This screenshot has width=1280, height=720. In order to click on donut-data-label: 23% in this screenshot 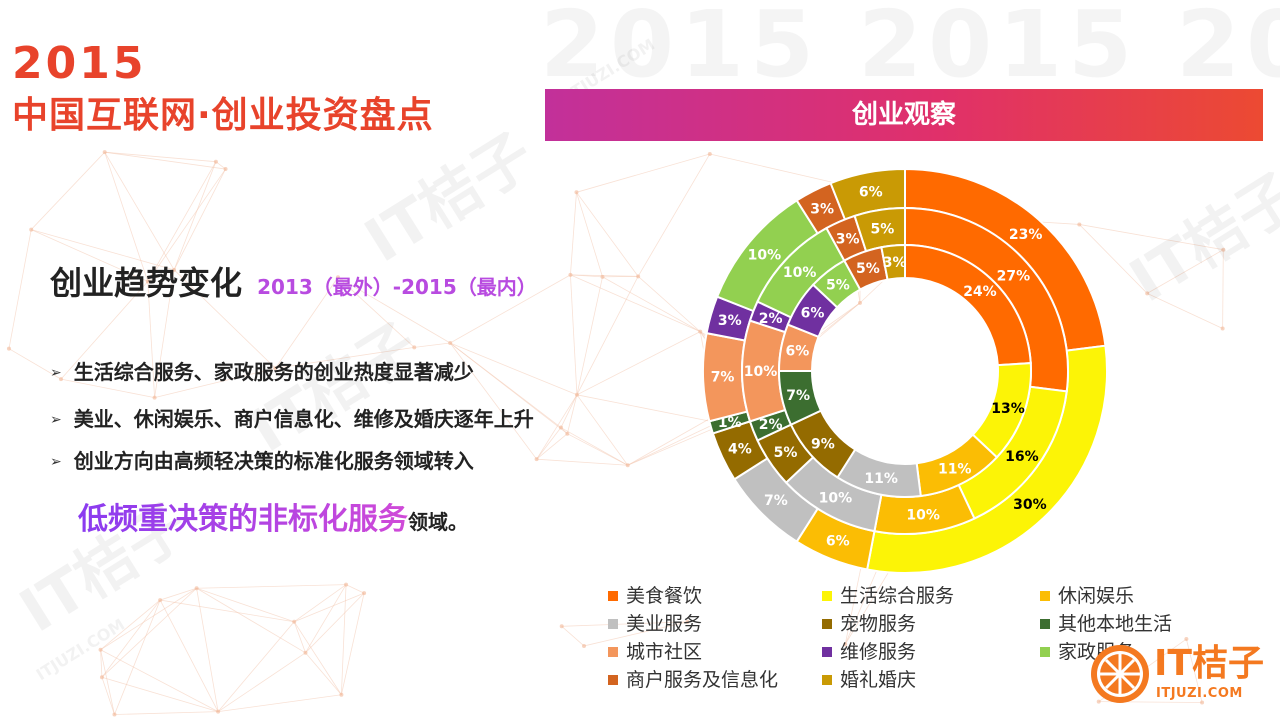, I will do `click(1026, 235)`.